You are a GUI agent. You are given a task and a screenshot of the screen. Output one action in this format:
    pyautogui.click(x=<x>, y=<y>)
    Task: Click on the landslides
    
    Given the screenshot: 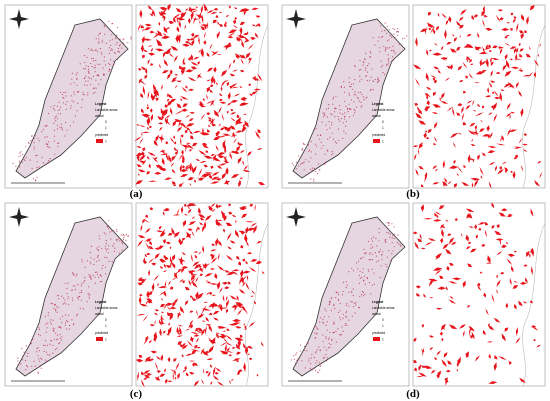 What is the action you would take?
    pyautogui.click(x=476, y=294)
    